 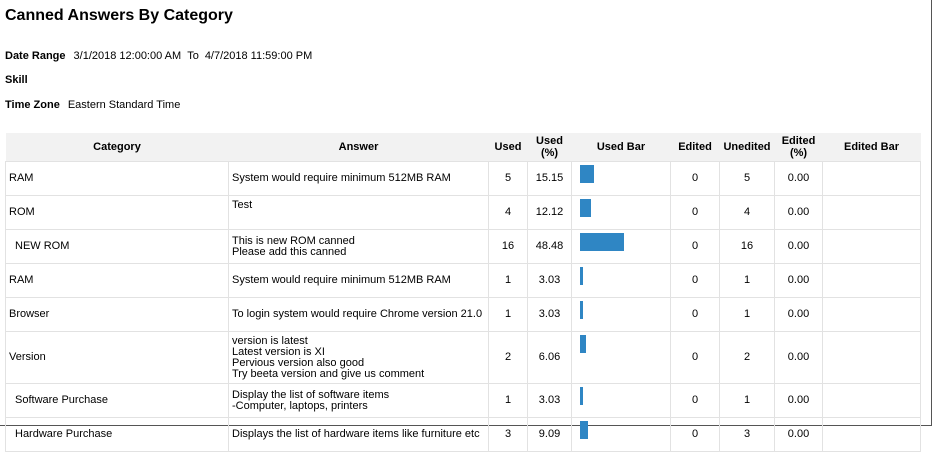 I want to click on unedited: 5, so click(x=747, y=178).